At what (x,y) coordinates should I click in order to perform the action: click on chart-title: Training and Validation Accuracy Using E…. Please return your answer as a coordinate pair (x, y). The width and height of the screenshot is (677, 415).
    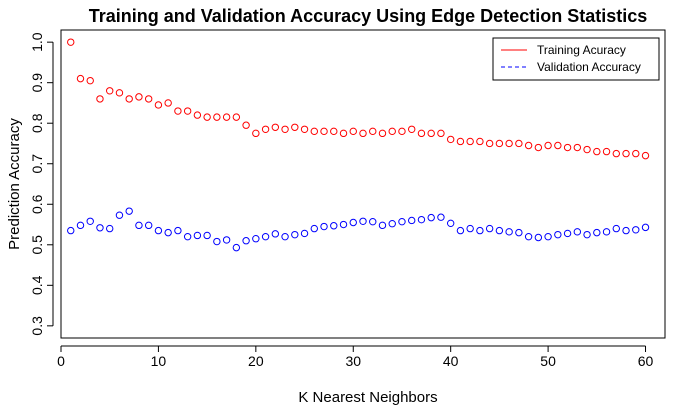
    Looking at the image, I should click on (368, 16).